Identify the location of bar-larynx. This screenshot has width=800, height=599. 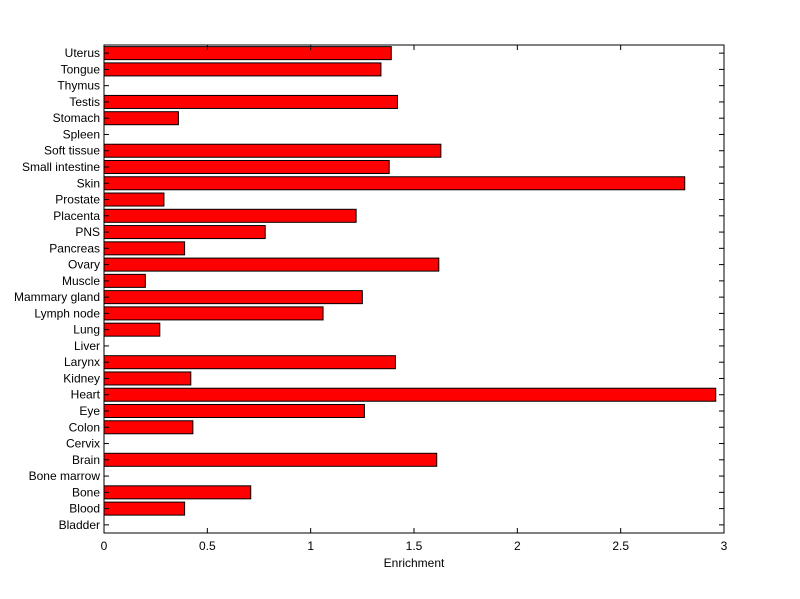
(249, 362).